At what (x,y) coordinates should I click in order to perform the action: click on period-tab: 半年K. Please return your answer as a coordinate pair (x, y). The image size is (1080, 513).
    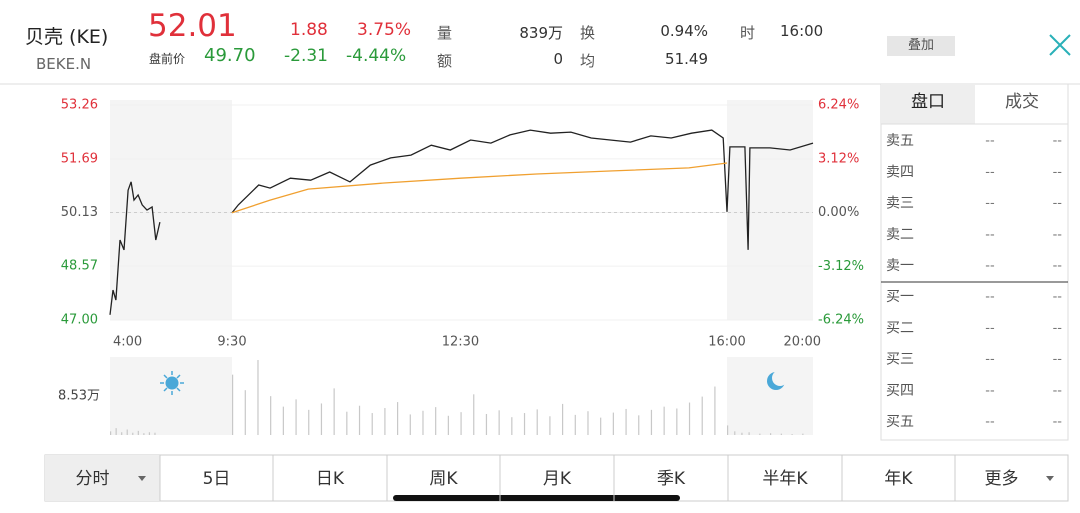
    Looking at the image, I should click on (785, 479).